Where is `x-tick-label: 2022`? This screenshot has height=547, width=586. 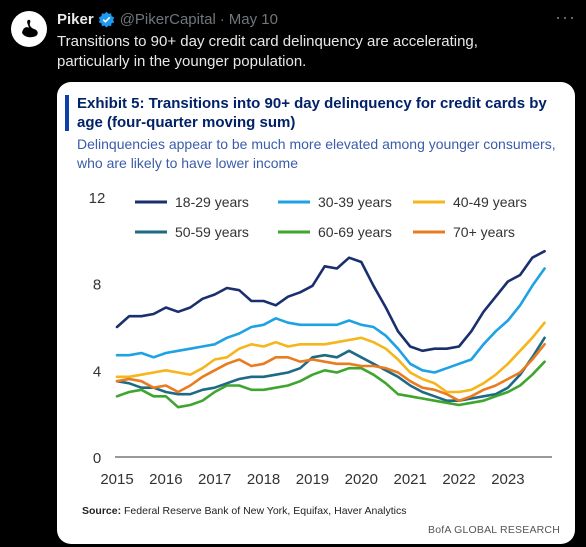 x-tick-label: 2022 is located at coordinates (458, 479).